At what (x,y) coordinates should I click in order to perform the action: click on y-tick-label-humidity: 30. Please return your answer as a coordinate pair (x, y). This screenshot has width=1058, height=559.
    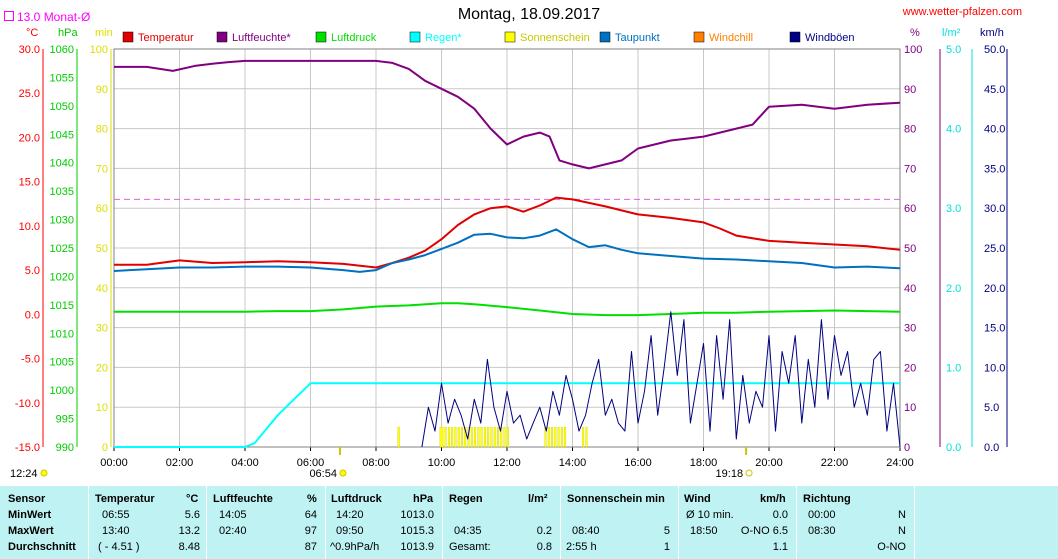
    Looking at the image, I should click on (910, 329).